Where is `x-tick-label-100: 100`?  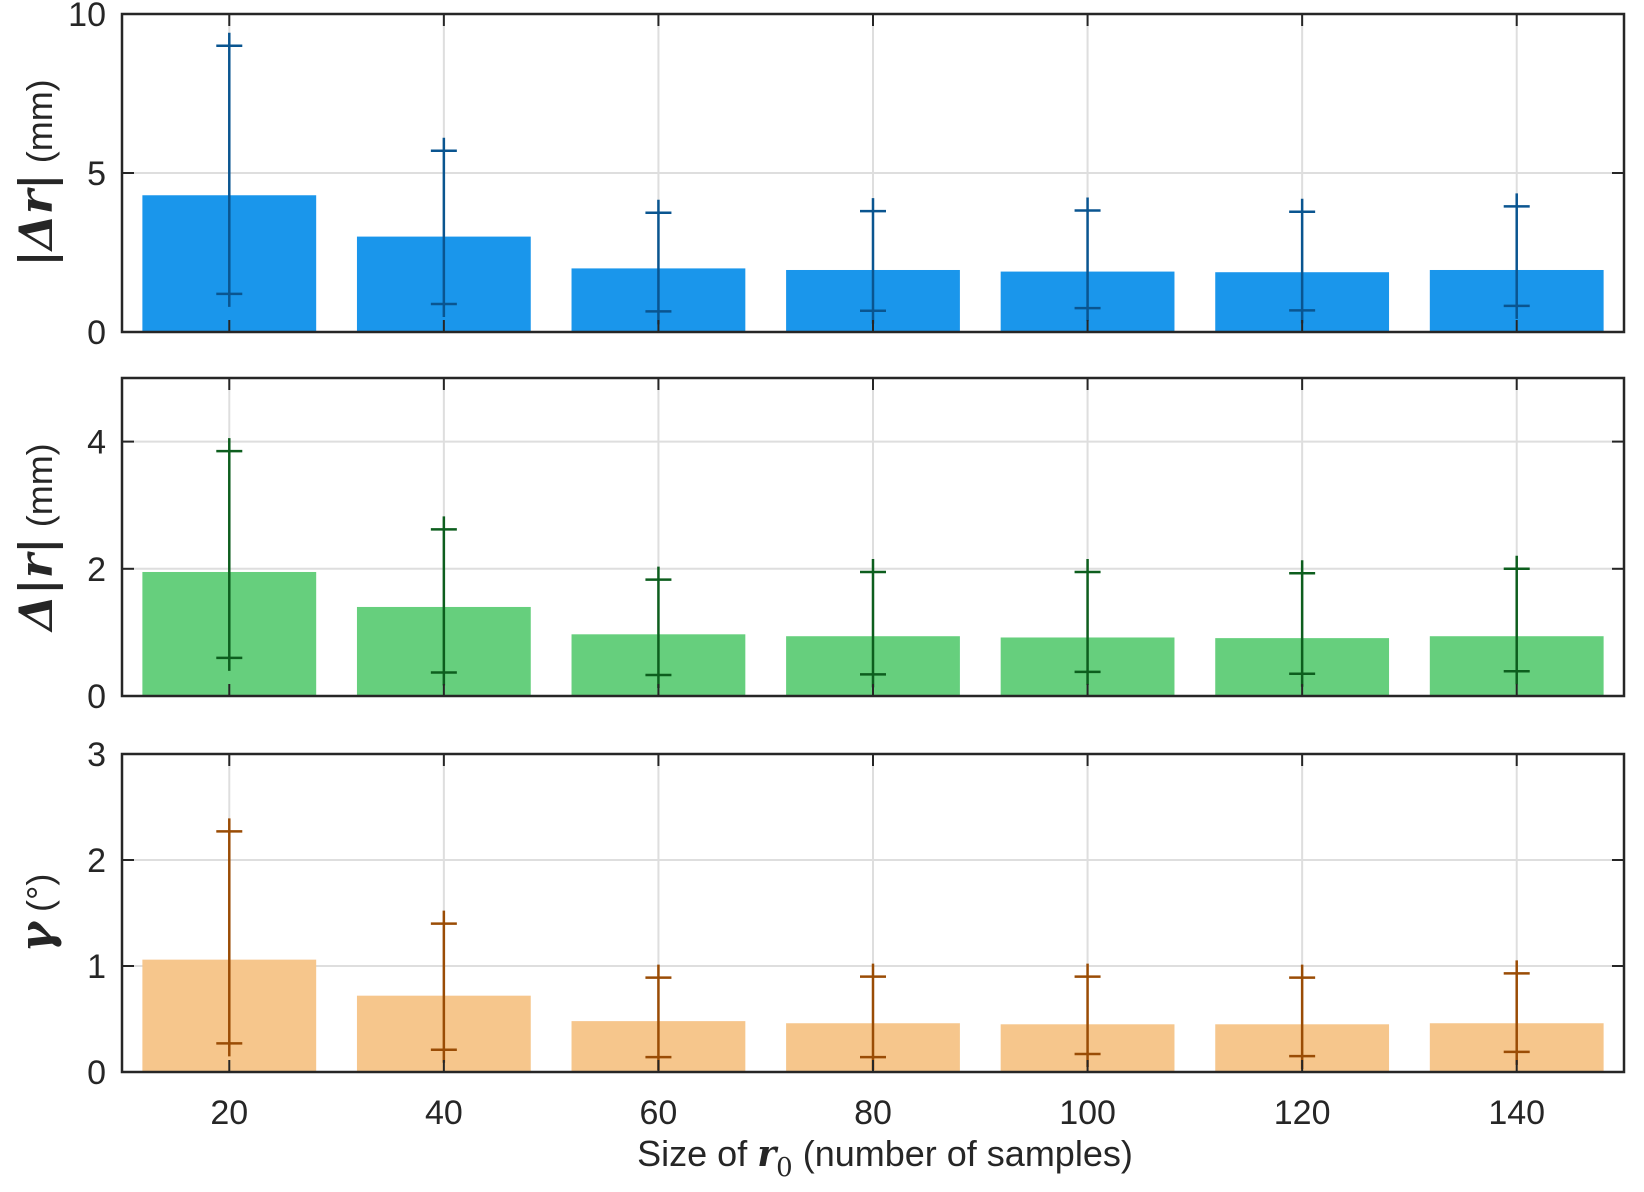 x-tick-label-100: 100 is located at coordinates (1087, 1113).